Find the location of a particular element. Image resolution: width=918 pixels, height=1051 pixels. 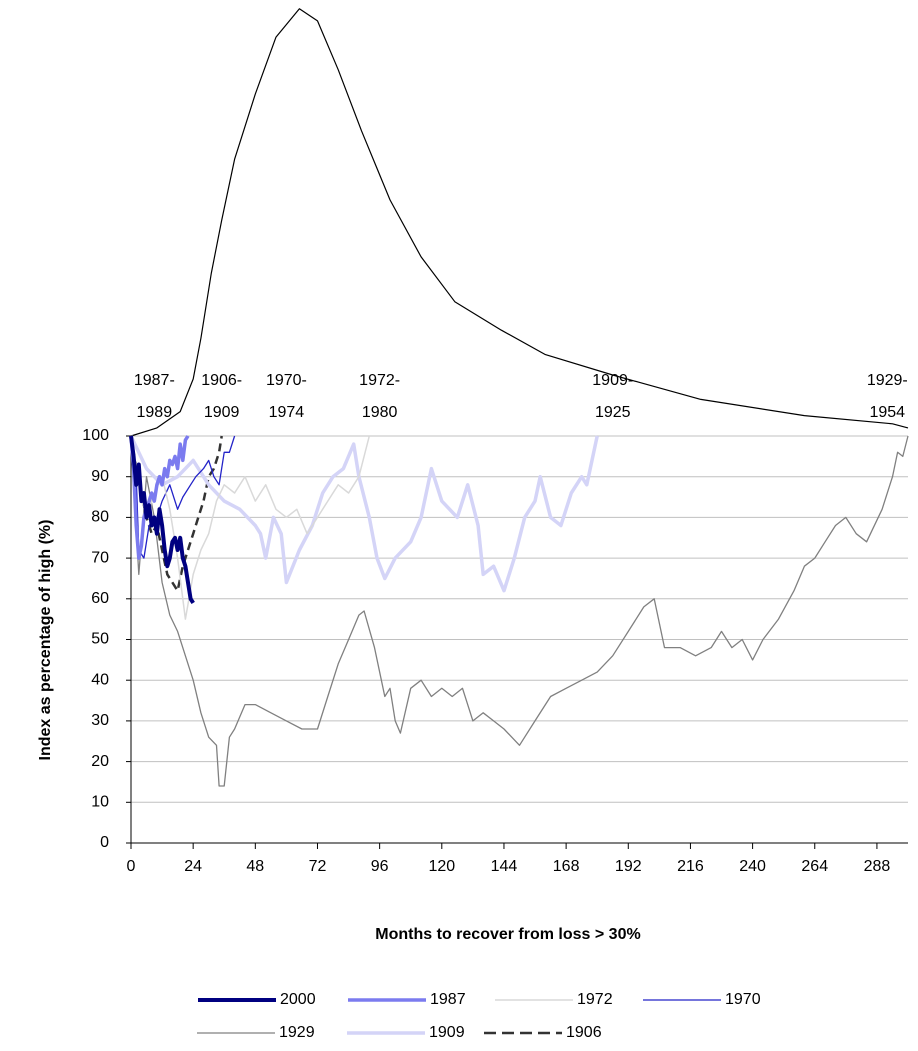

period-label: 1980 is located at coordinates (380, 412).